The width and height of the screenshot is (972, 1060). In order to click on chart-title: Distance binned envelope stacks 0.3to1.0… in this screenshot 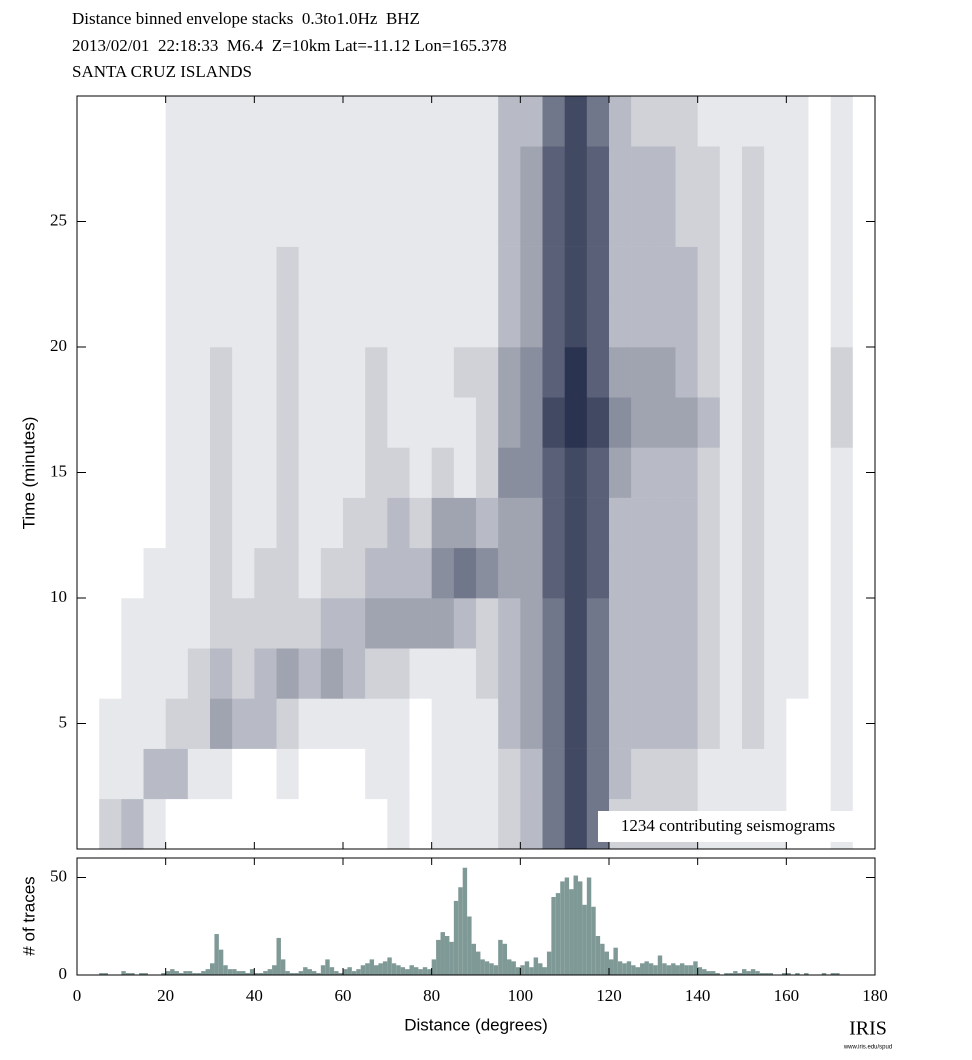, I will do `click(246, 18)`.